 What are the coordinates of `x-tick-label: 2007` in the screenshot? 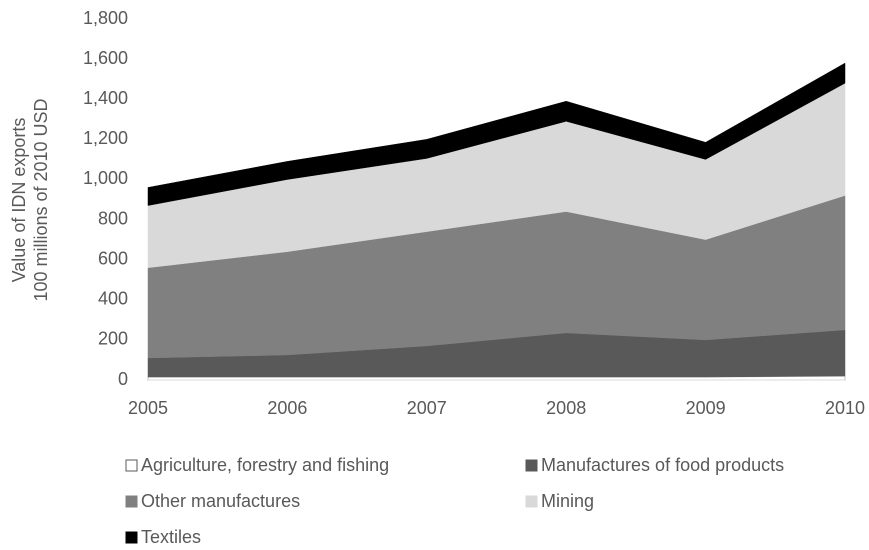 It's located at (427, 408).